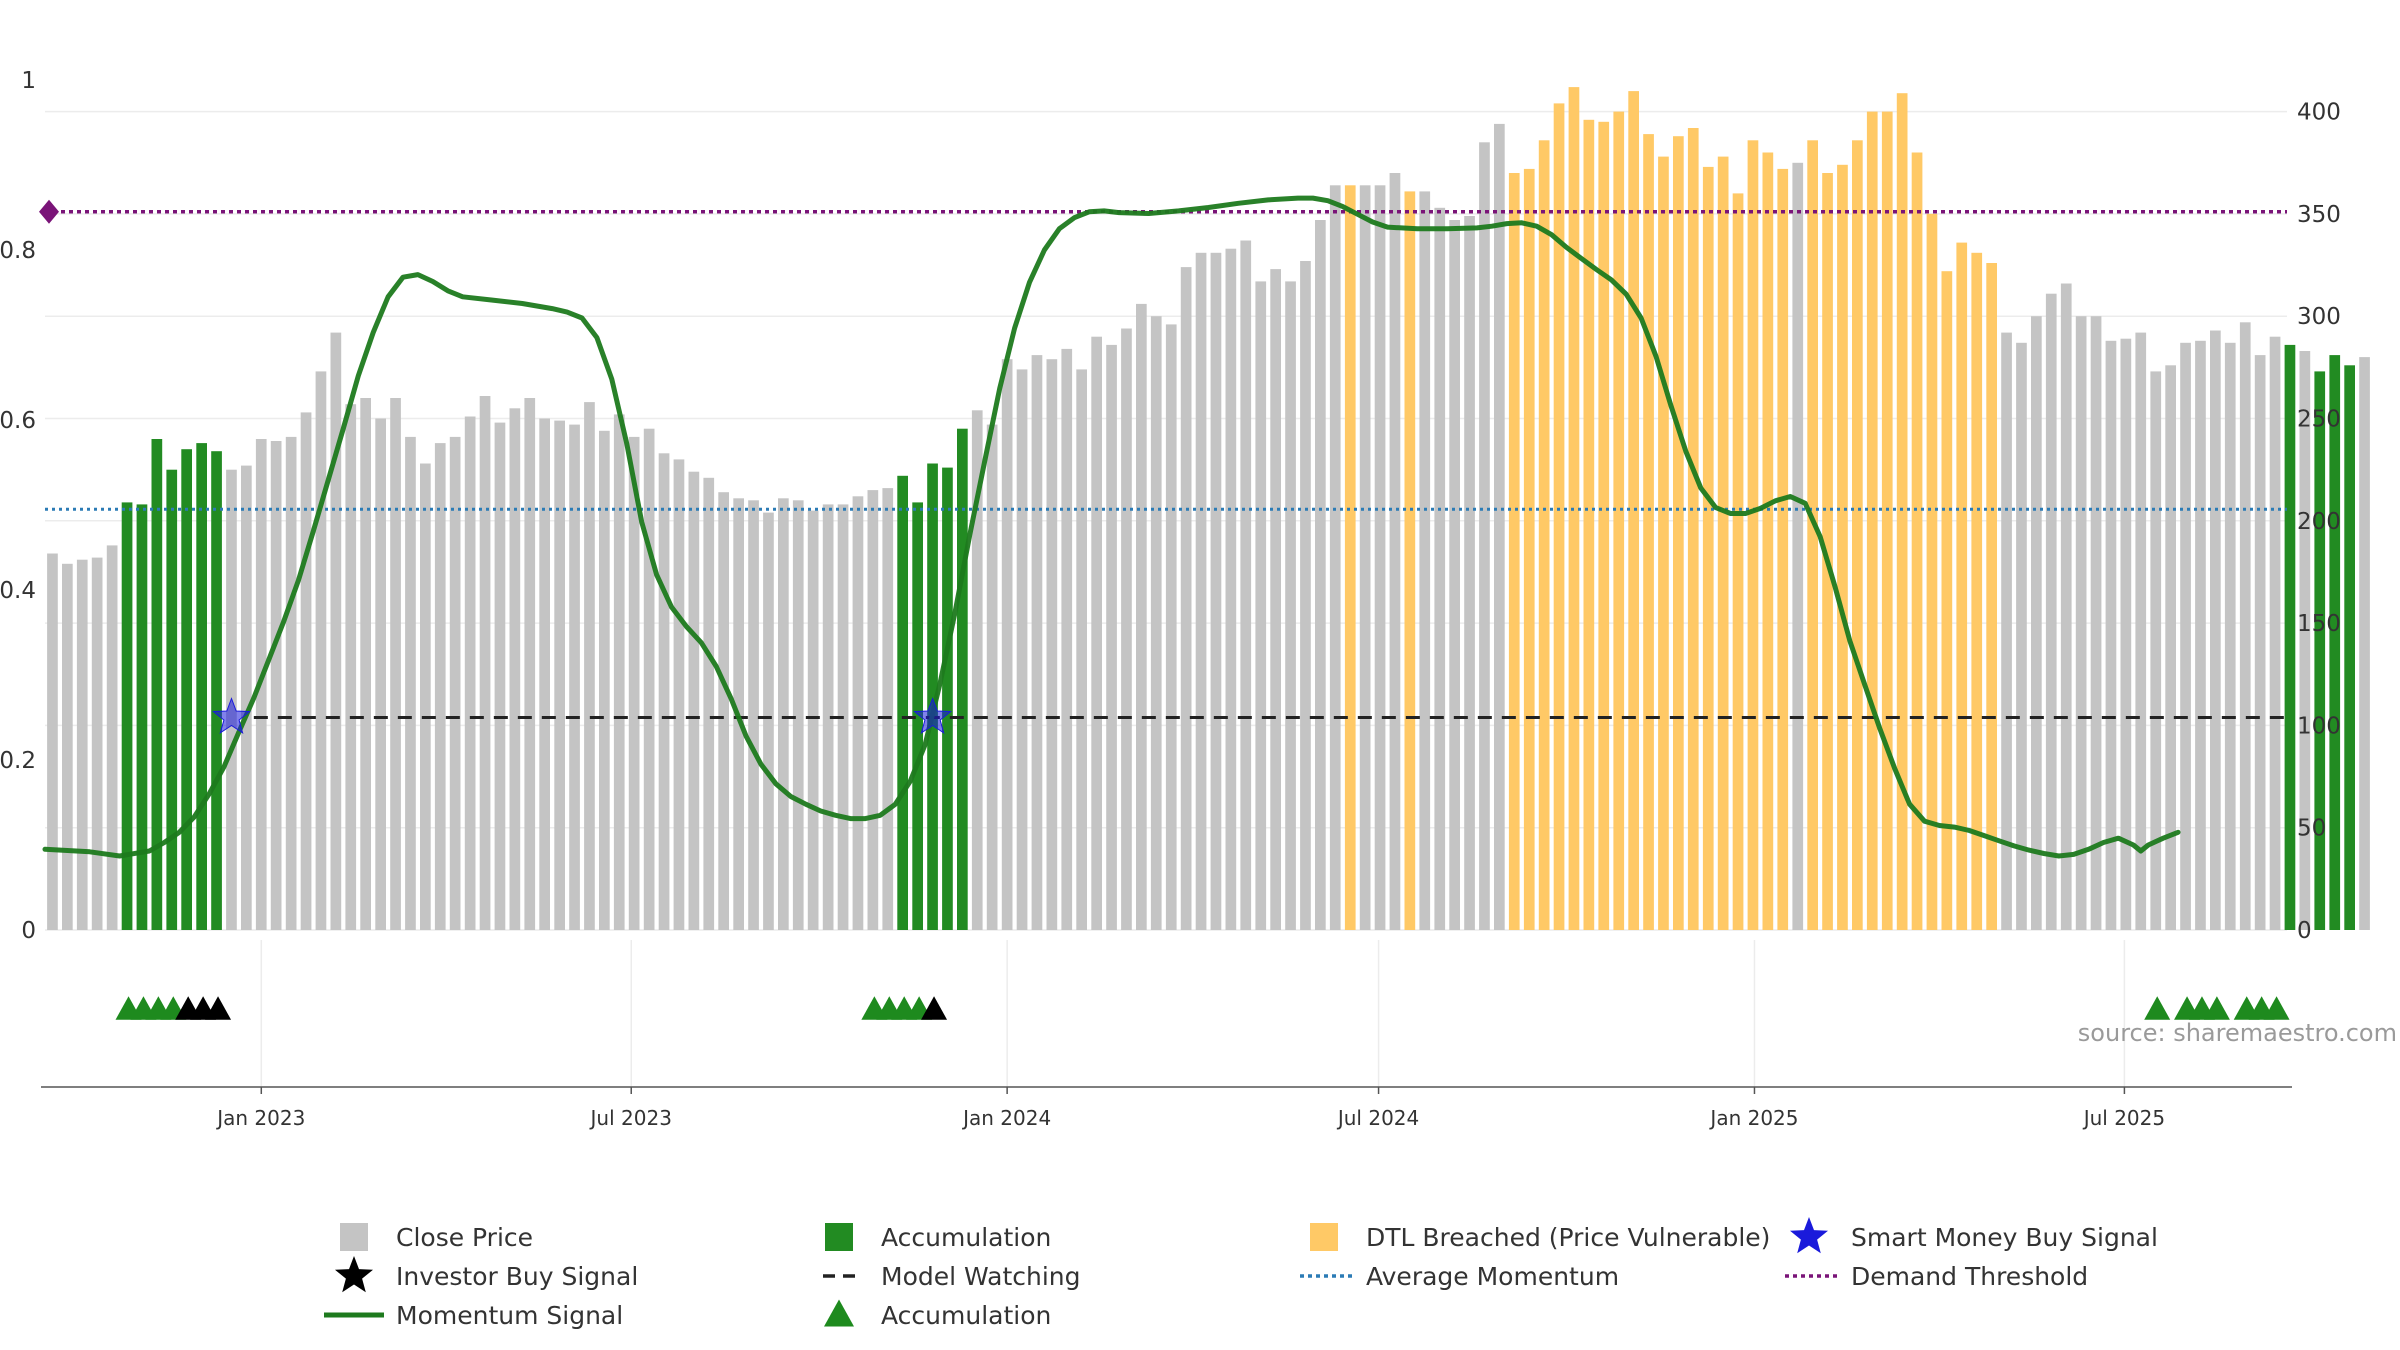 This screenshot has height=1350, width=2400. What do you see at coordinates (630, 1118) in the screenshot?
I see `x-axis-tick-label: Jul 2023` at bounding box center [630, 1118].